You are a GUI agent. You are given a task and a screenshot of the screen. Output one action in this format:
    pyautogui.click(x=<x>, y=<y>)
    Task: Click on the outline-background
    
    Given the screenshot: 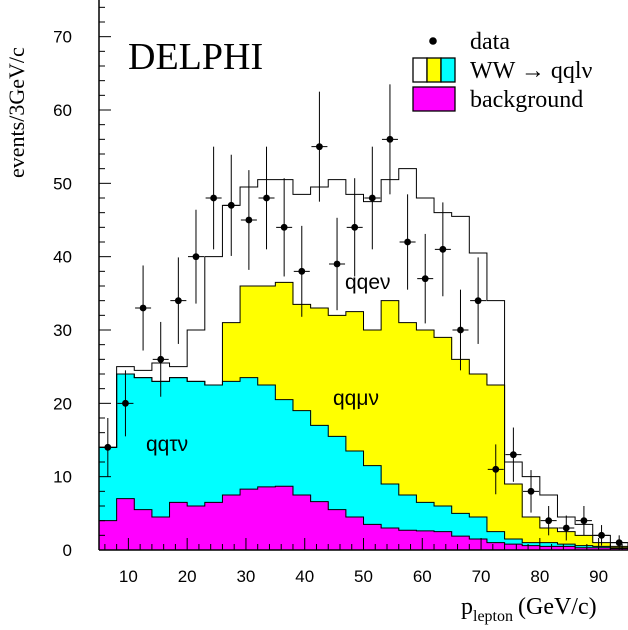 What is the action you would take?
    pyautogui.click(x=363, y=517)
    